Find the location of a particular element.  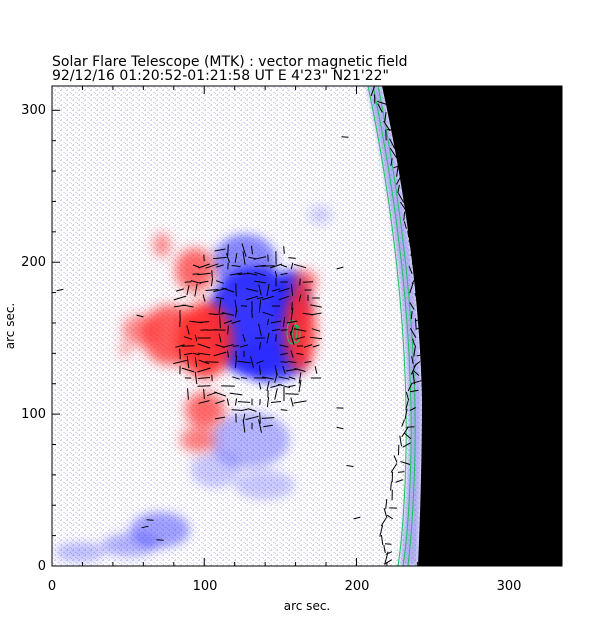

x-tick-labels: 0 100 200 300 is located at coordinates (285, 586).